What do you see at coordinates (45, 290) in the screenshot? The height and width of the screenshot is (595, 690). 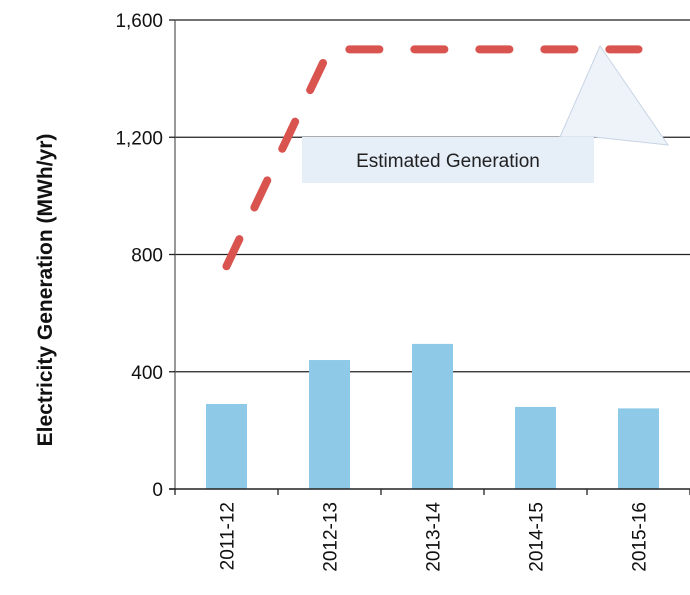 I see `y-axis-title: Electricity Generation (MWh/yr)` at bounding box center [45, 290].